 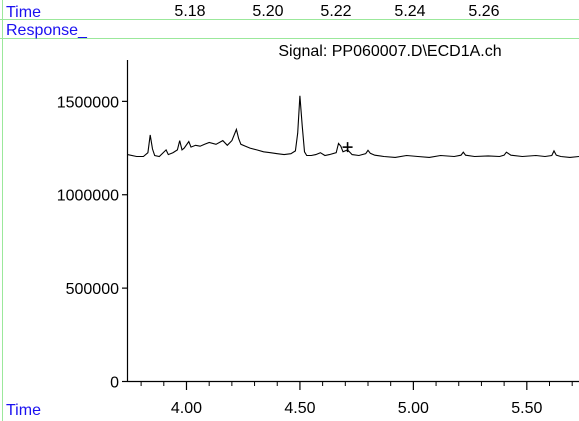 I want to click on response-label: Response_, so click(x=47, y=30).